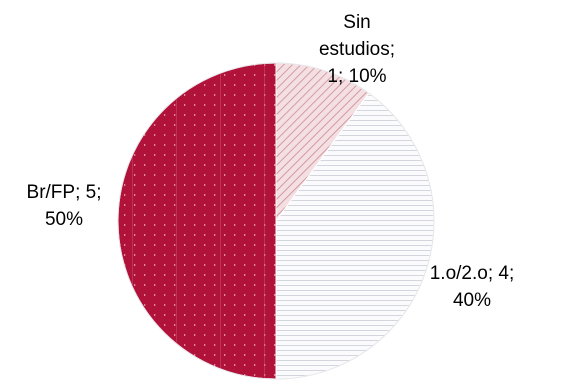 This screenshot has height=390, width=571. I want to click on data-label-sin-estudios: Sin estudios; 1; 10%, so click(357, 49).